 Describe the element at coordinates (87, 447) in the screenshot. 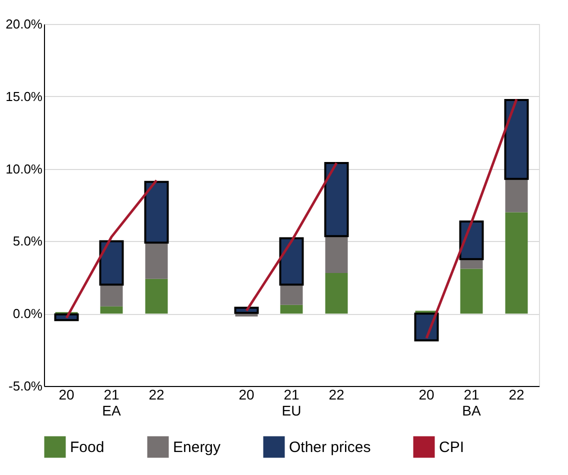

I see `legend-label: Food` at that location.